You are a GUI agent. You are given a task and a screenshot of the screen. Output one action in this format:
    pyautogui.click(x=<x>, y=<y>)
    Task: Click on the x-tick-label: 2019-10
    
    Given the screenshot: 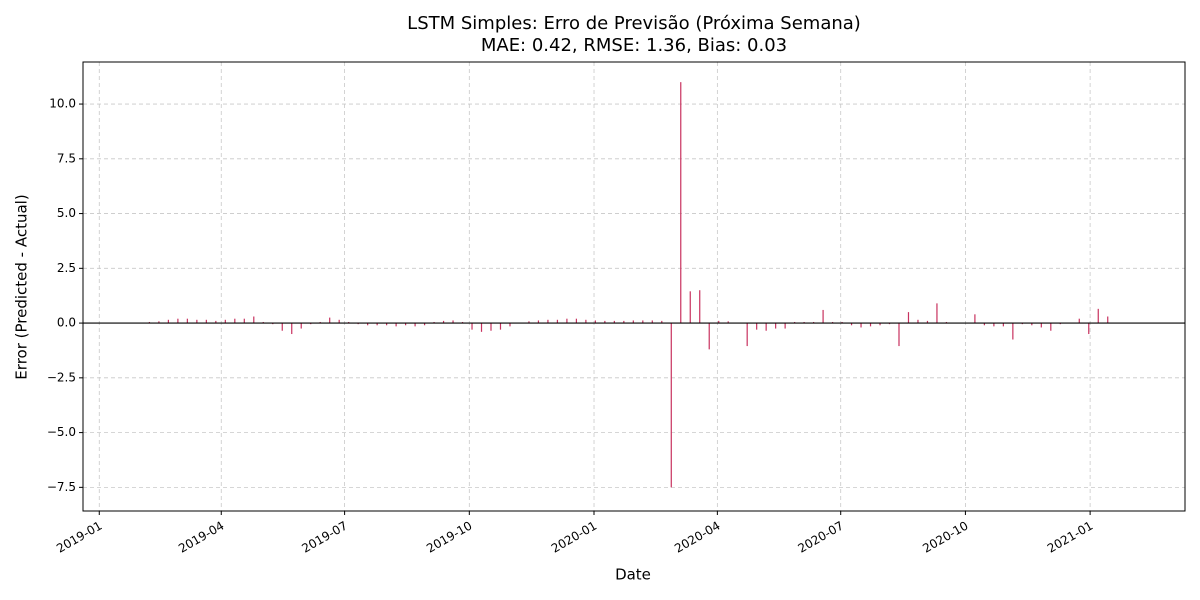 What is the action you would take?
    pyautogui.click(x=449, y=537)
    